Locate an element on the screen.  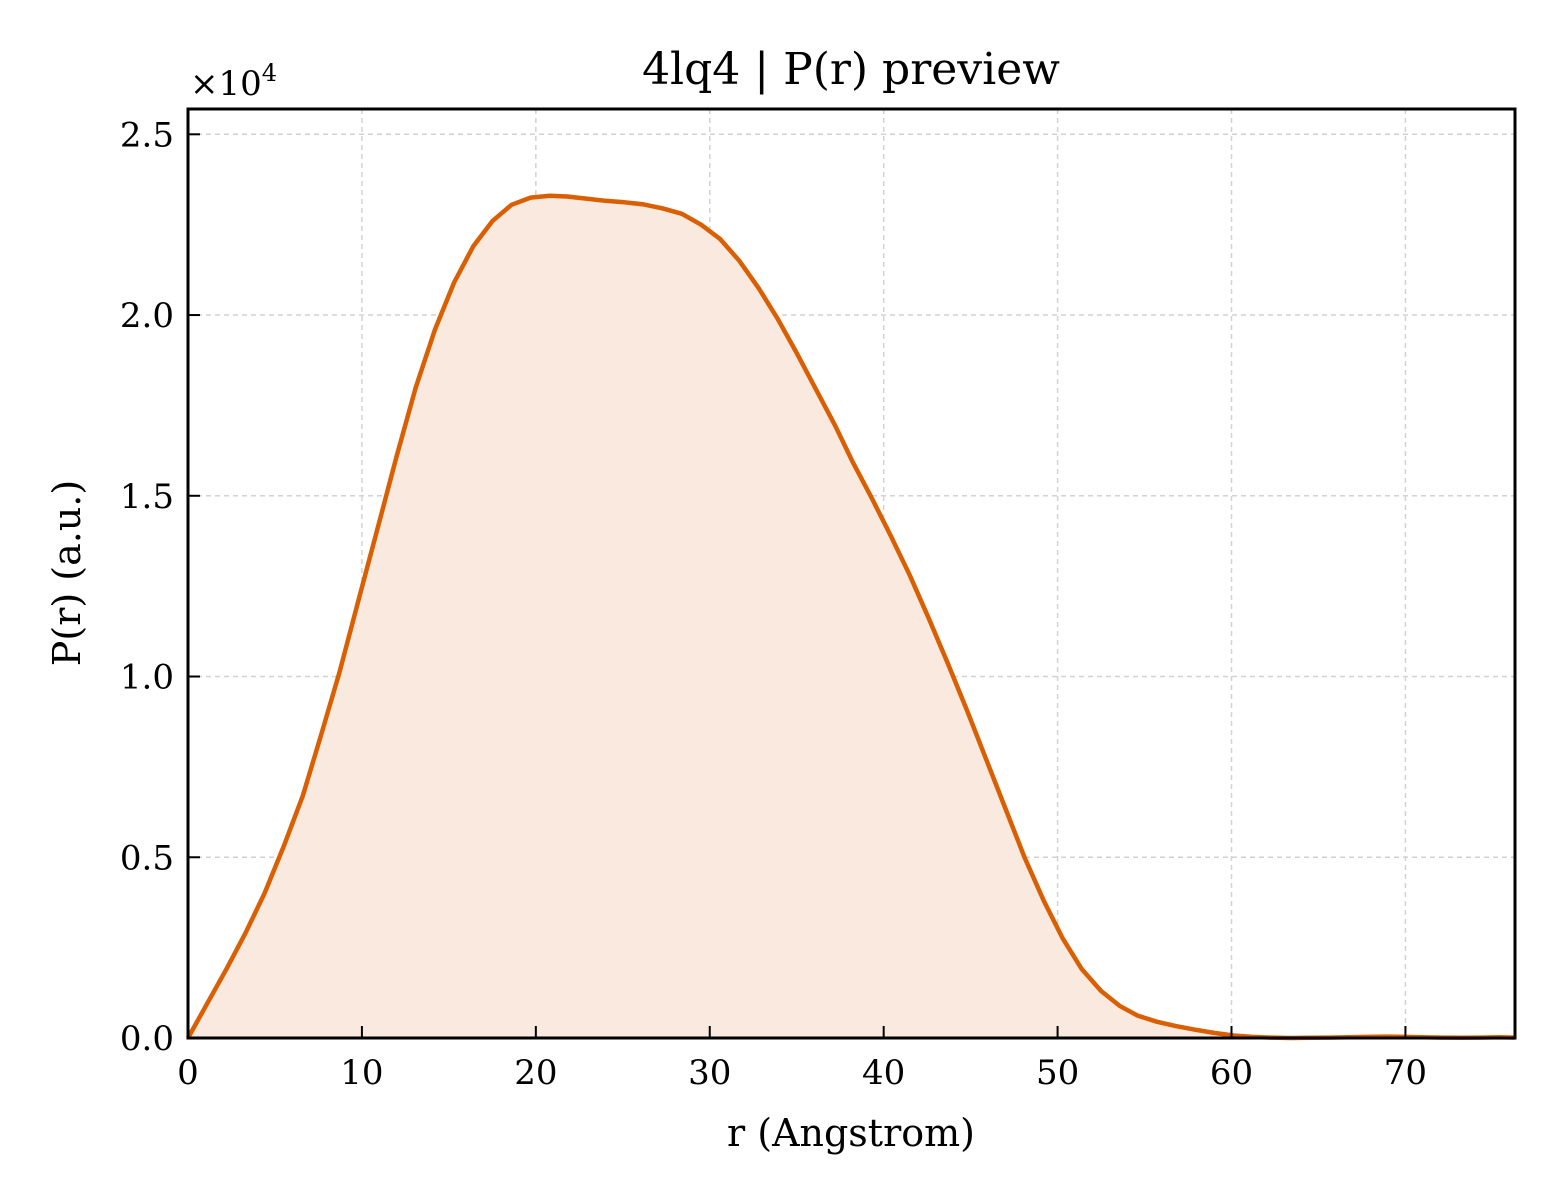
x-tick-label: 10 is located at coordinates (361, 1073).